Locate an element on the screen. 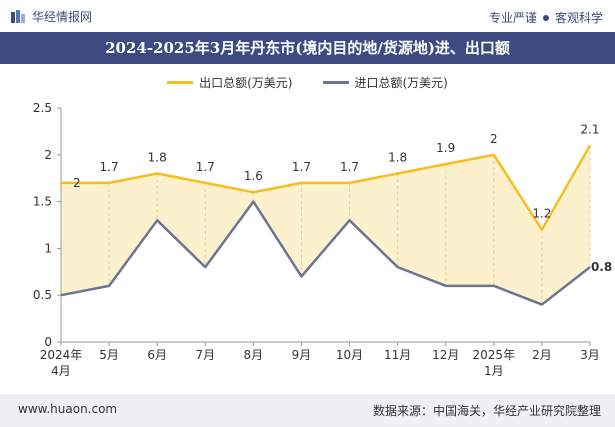 The height and width of the screenshot is (427, 615). tagline-left: 专业严谨 is located at coordinates (512, 18).